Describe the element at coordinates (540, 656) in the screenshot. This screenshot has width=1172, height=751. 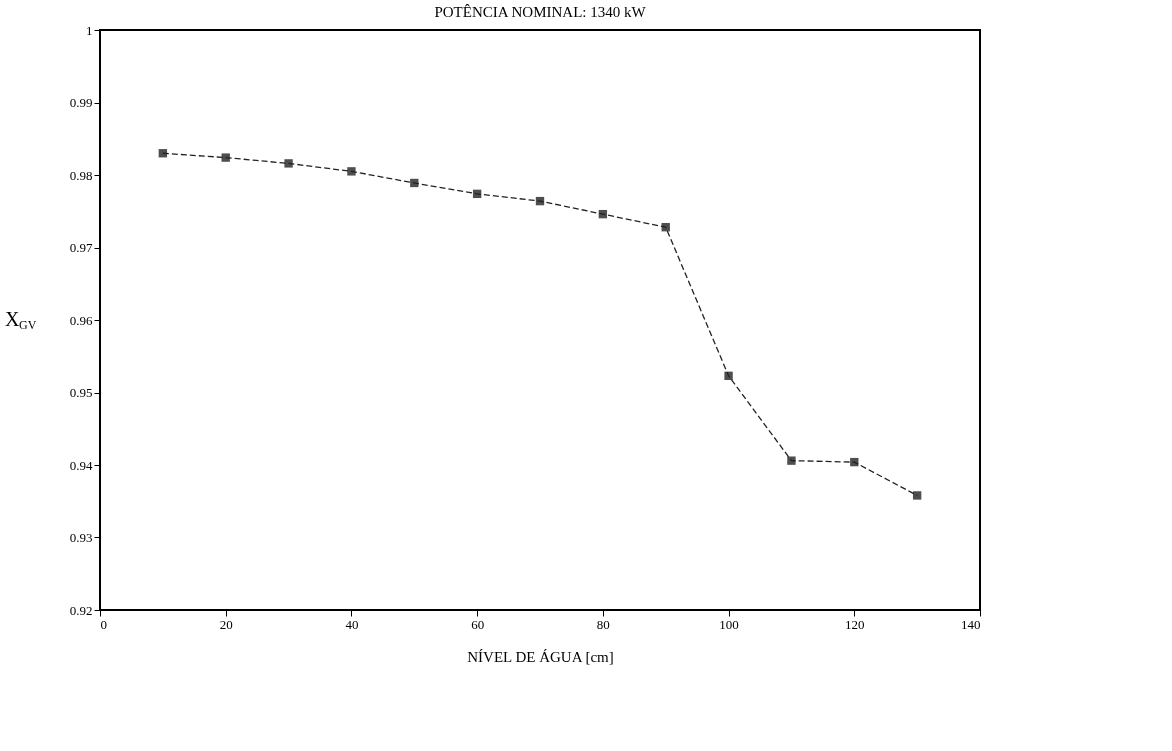
I see `x-axis-title: NÍVEL DE ÁGUA [cm]` at that location.